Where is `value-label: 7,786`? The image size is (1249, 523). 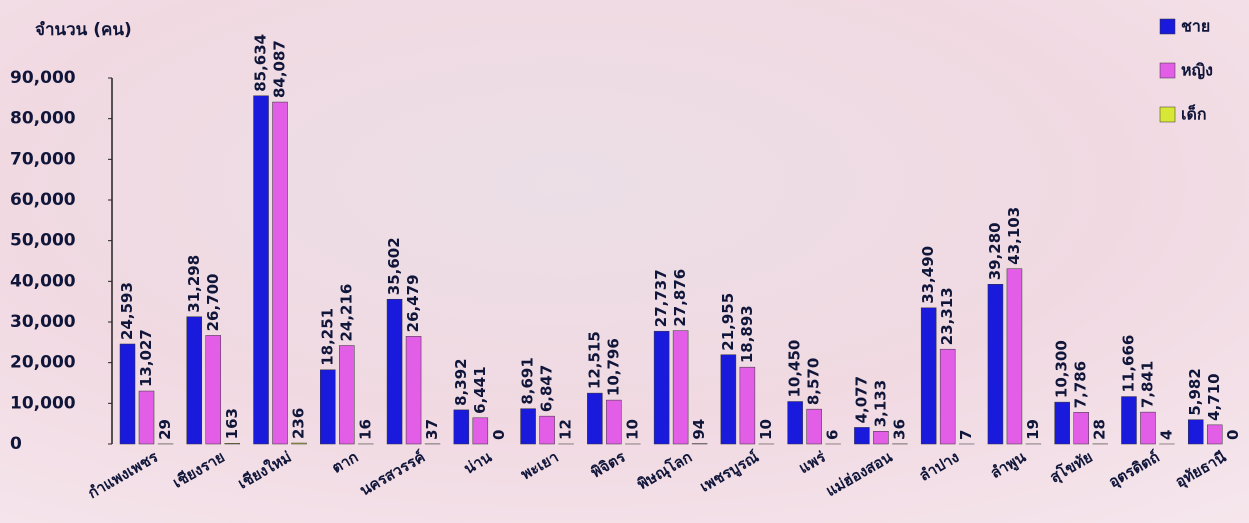
value-label: 7,786 is located at coordinates (1081, 384).